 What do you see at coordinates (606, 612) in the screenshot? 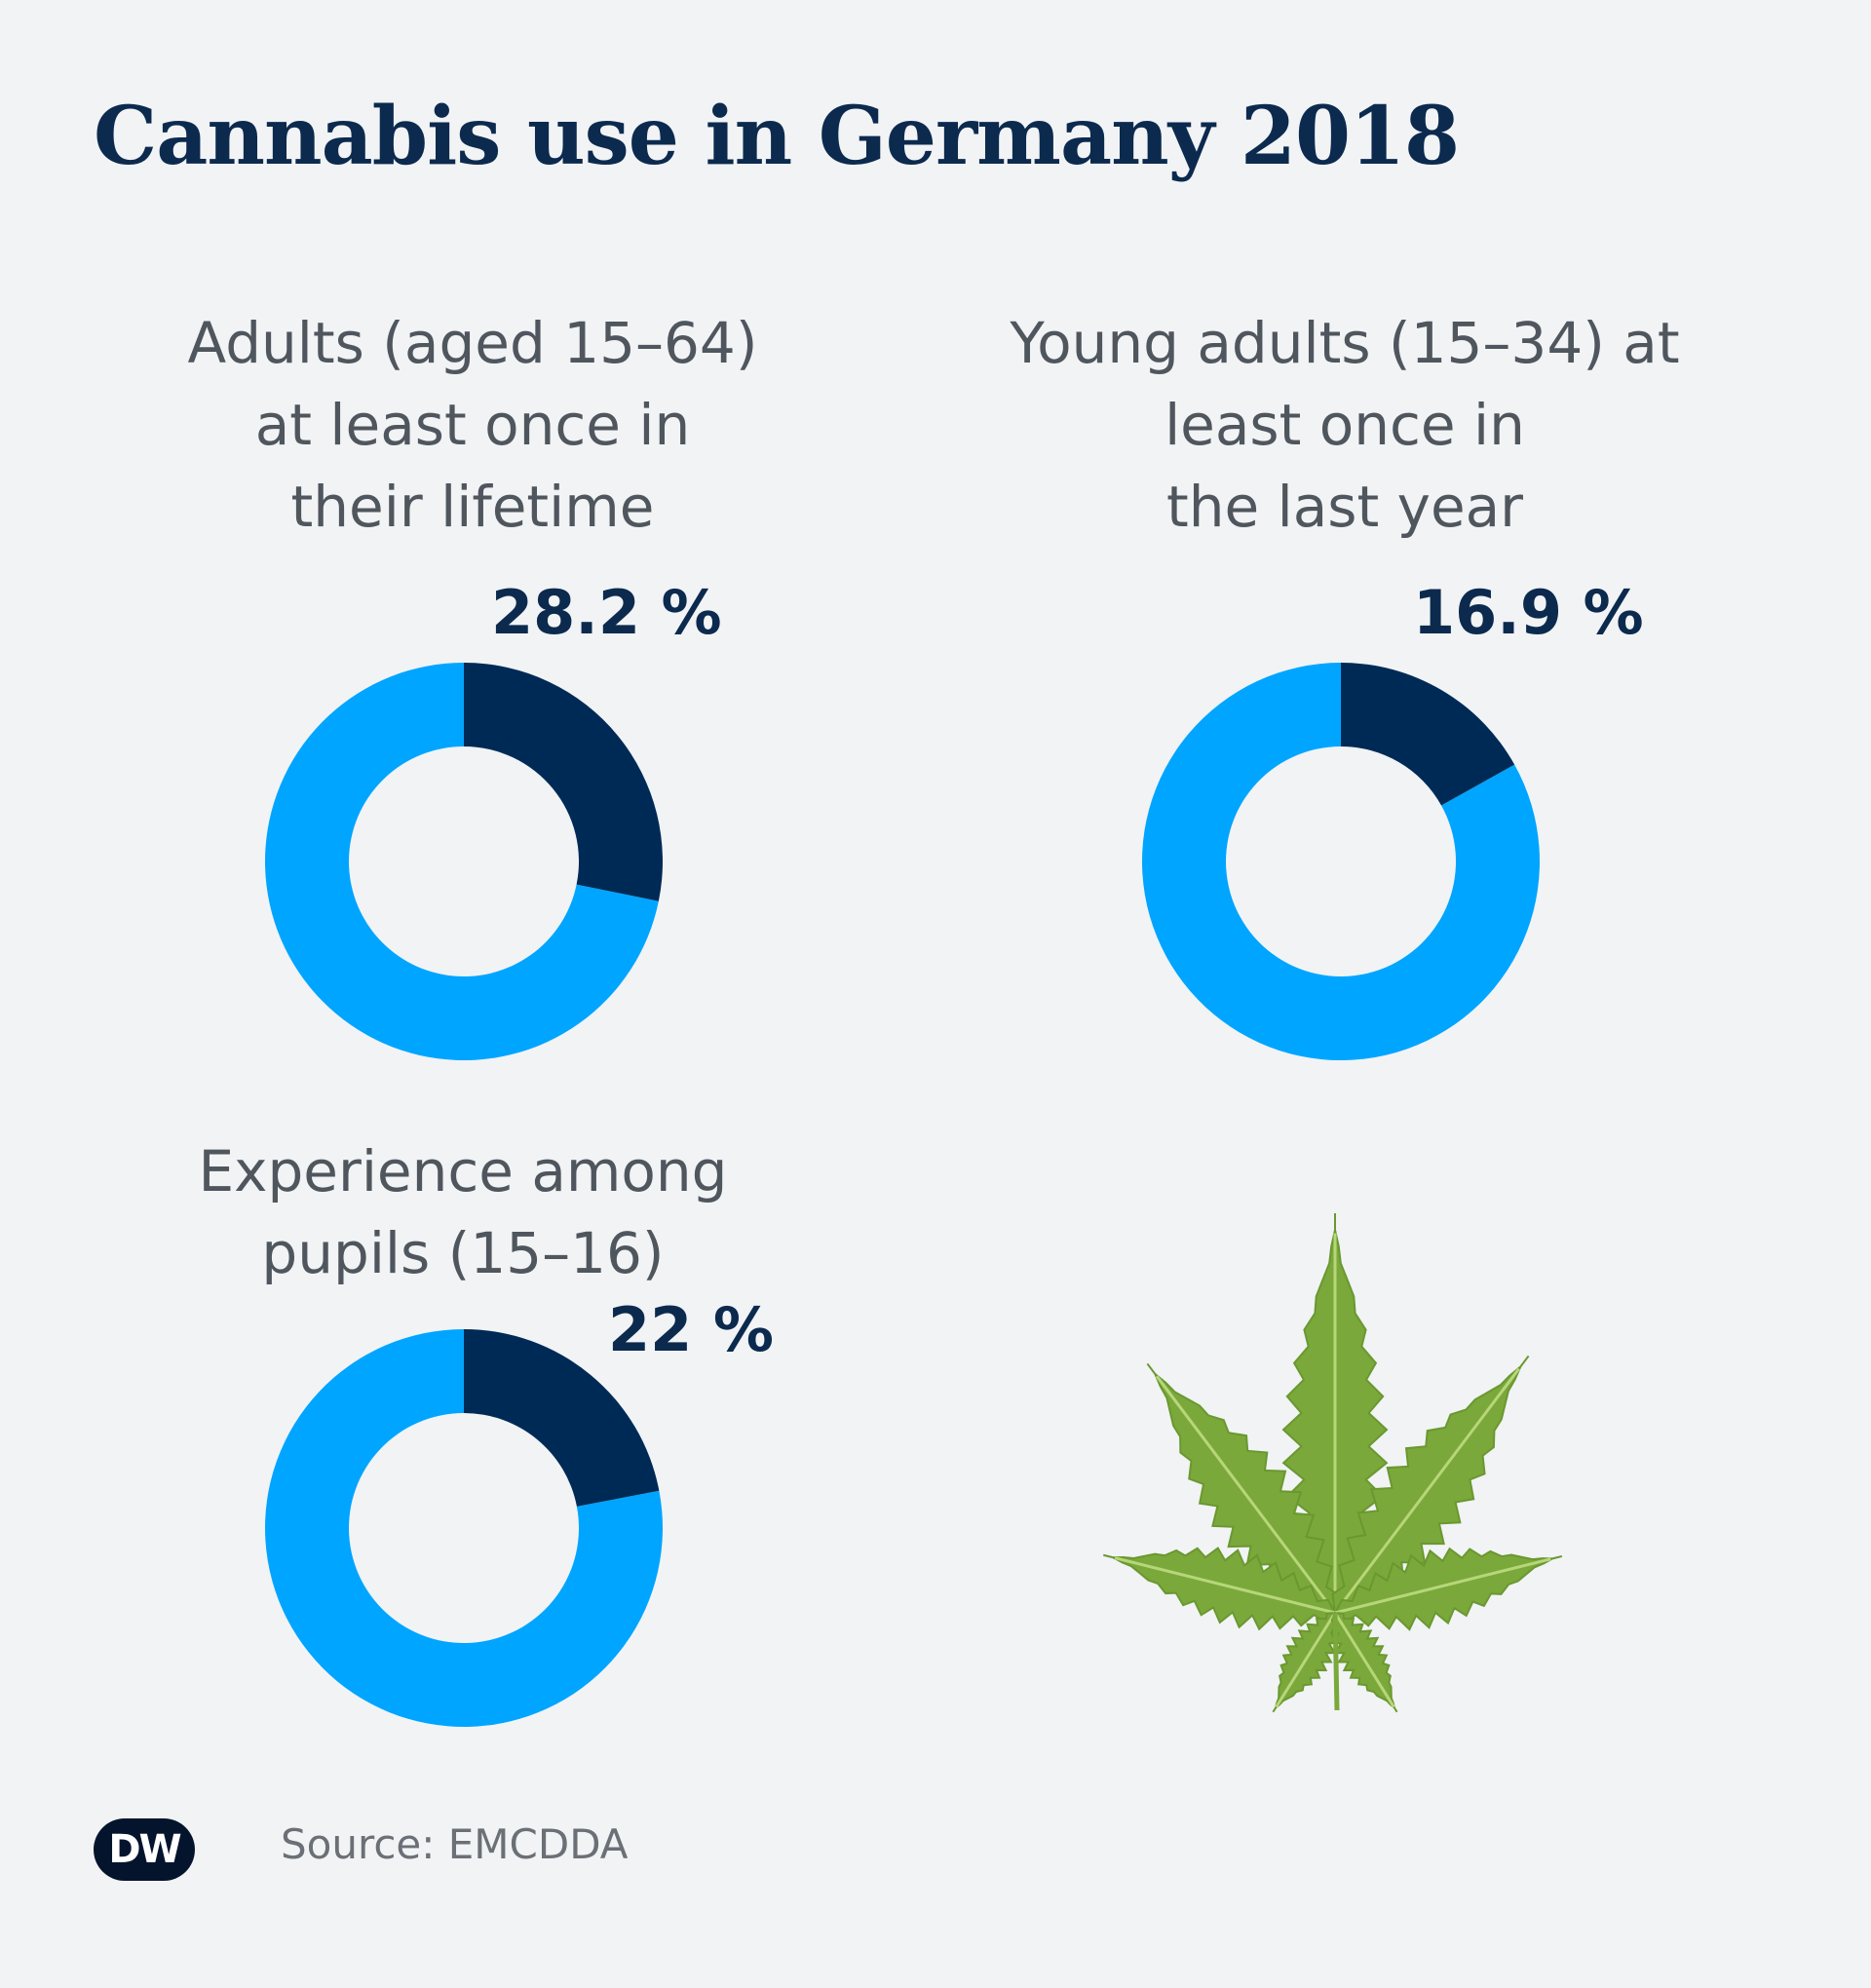
I see `donut-1-value-label: 28.2 %` at bounding box center [606, 612].